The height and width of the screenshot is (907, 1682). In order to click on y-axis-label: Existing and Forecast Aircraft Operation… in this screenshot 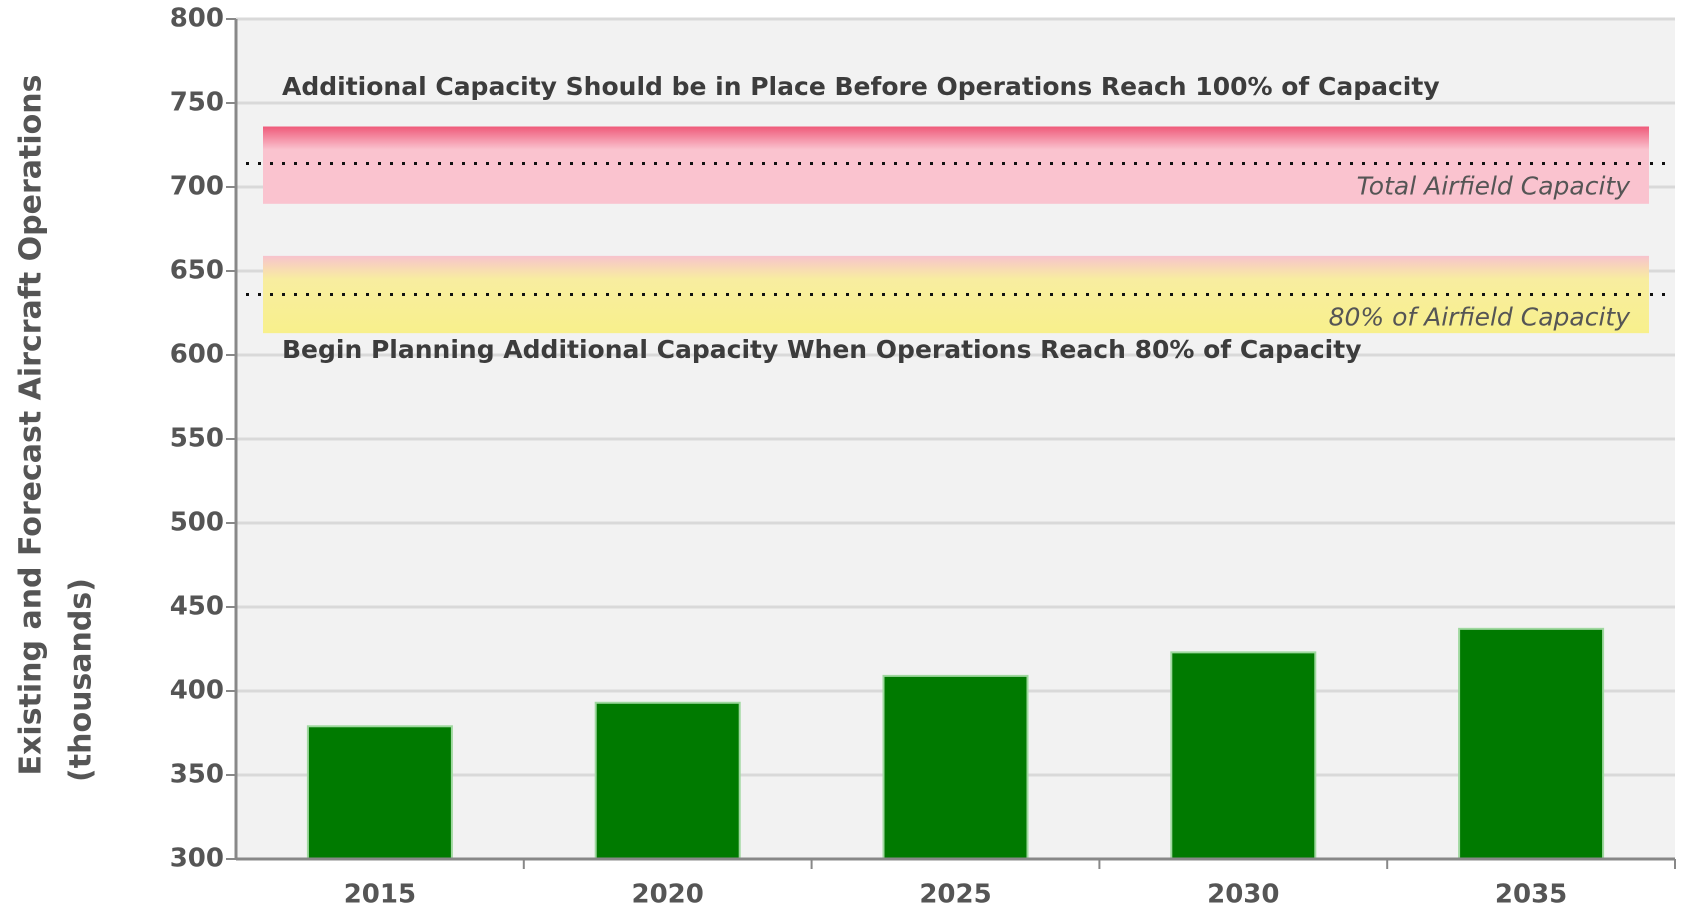, I will do `click(56, 428)`.